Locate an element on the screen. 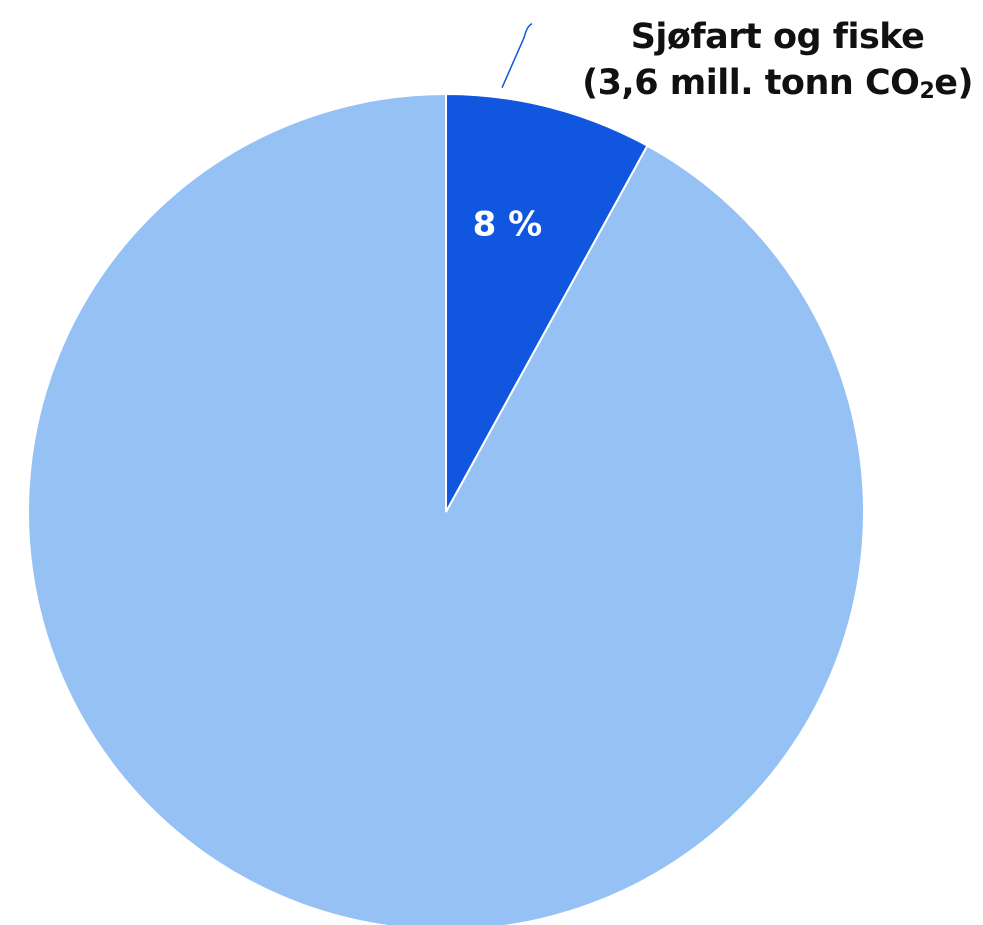  callout-label-line2-prefix: (3,6 mill. tonn CO is located at coordinates (751, 83).